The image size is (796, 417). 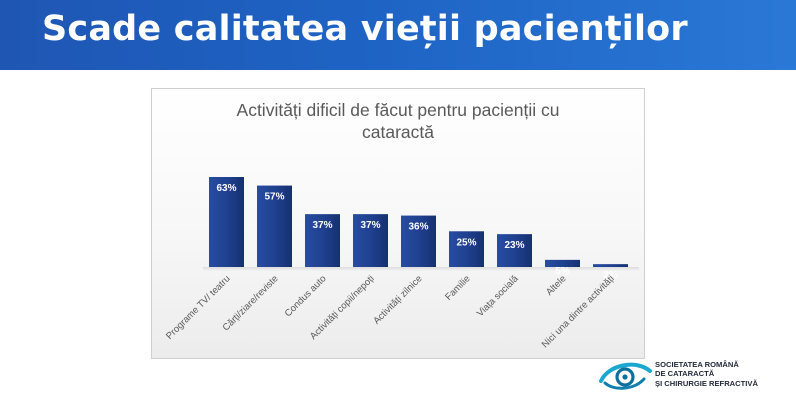 I want to click on bar-value-label-1: 63%, so click(x=226, y=188).